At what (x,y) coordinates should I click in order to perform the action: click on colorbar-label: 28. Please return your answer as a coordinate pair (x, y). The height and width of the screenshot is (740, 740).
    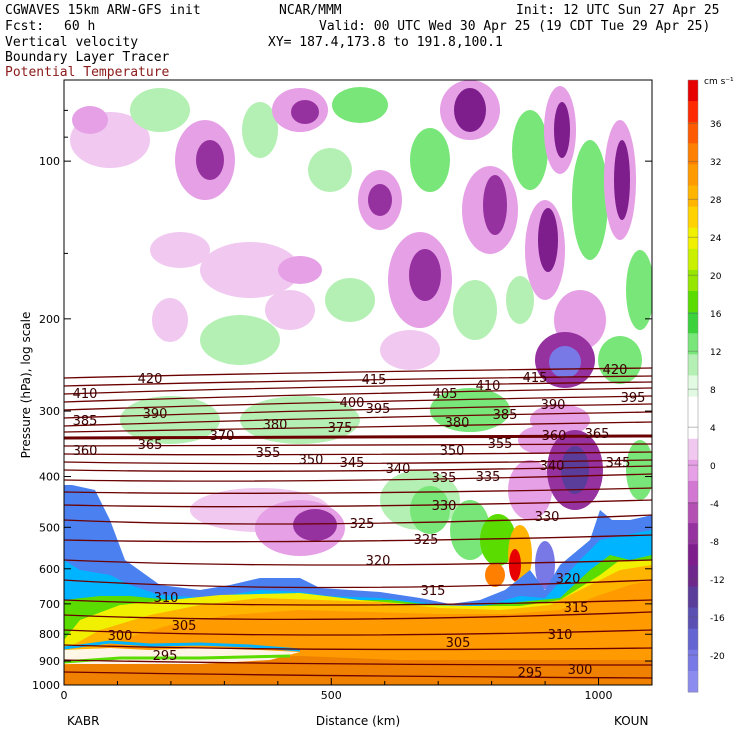
    Looking at the image, I should click on (716, 201).